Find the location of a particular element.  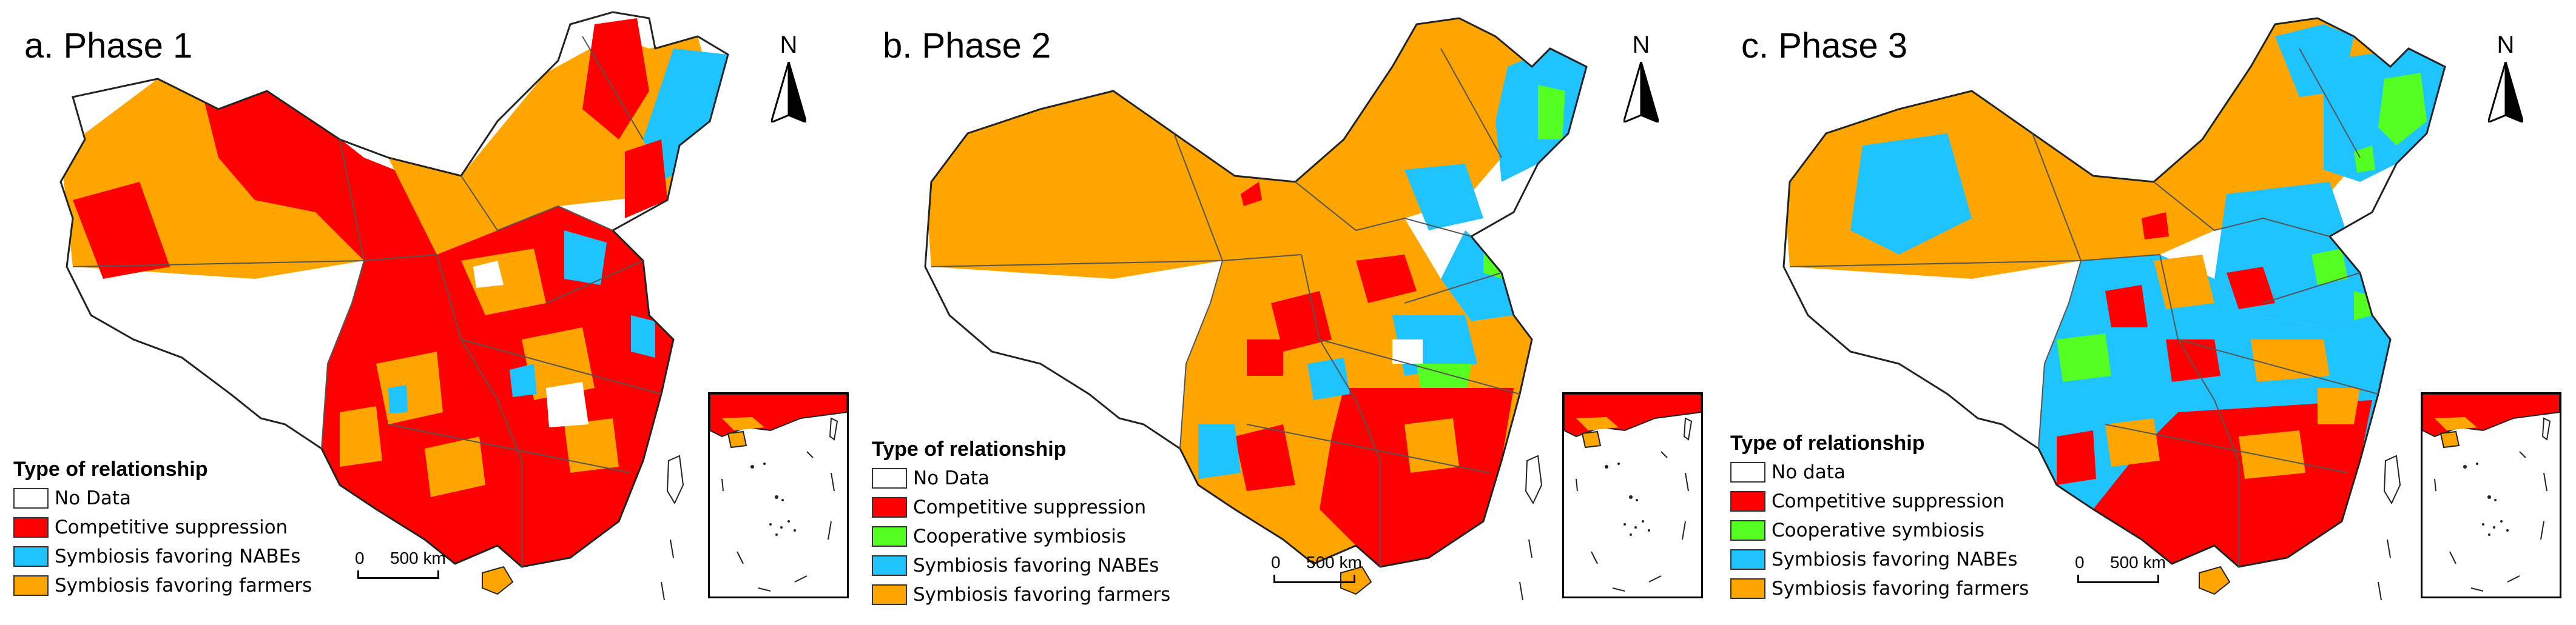

legend-item-no-data: No data is located at coordinates (1879, 473).